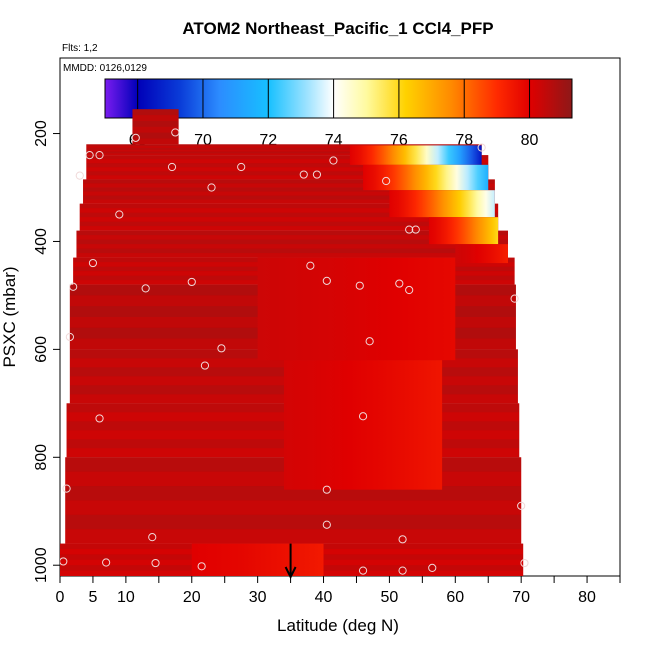  Describe the element at coordinates (41, 133) in the screenshot. I see `y-tick-label: 200` at that location.